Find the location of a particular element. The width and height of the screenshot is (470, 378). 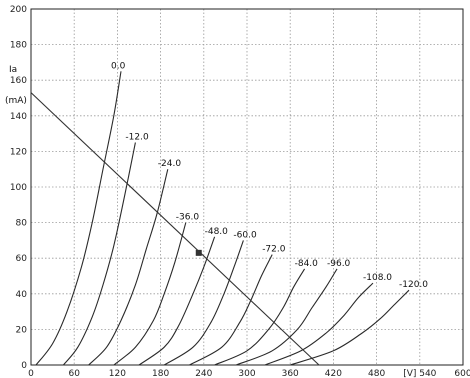

curve-label: -12.0 is located at coordinates (137, 138).